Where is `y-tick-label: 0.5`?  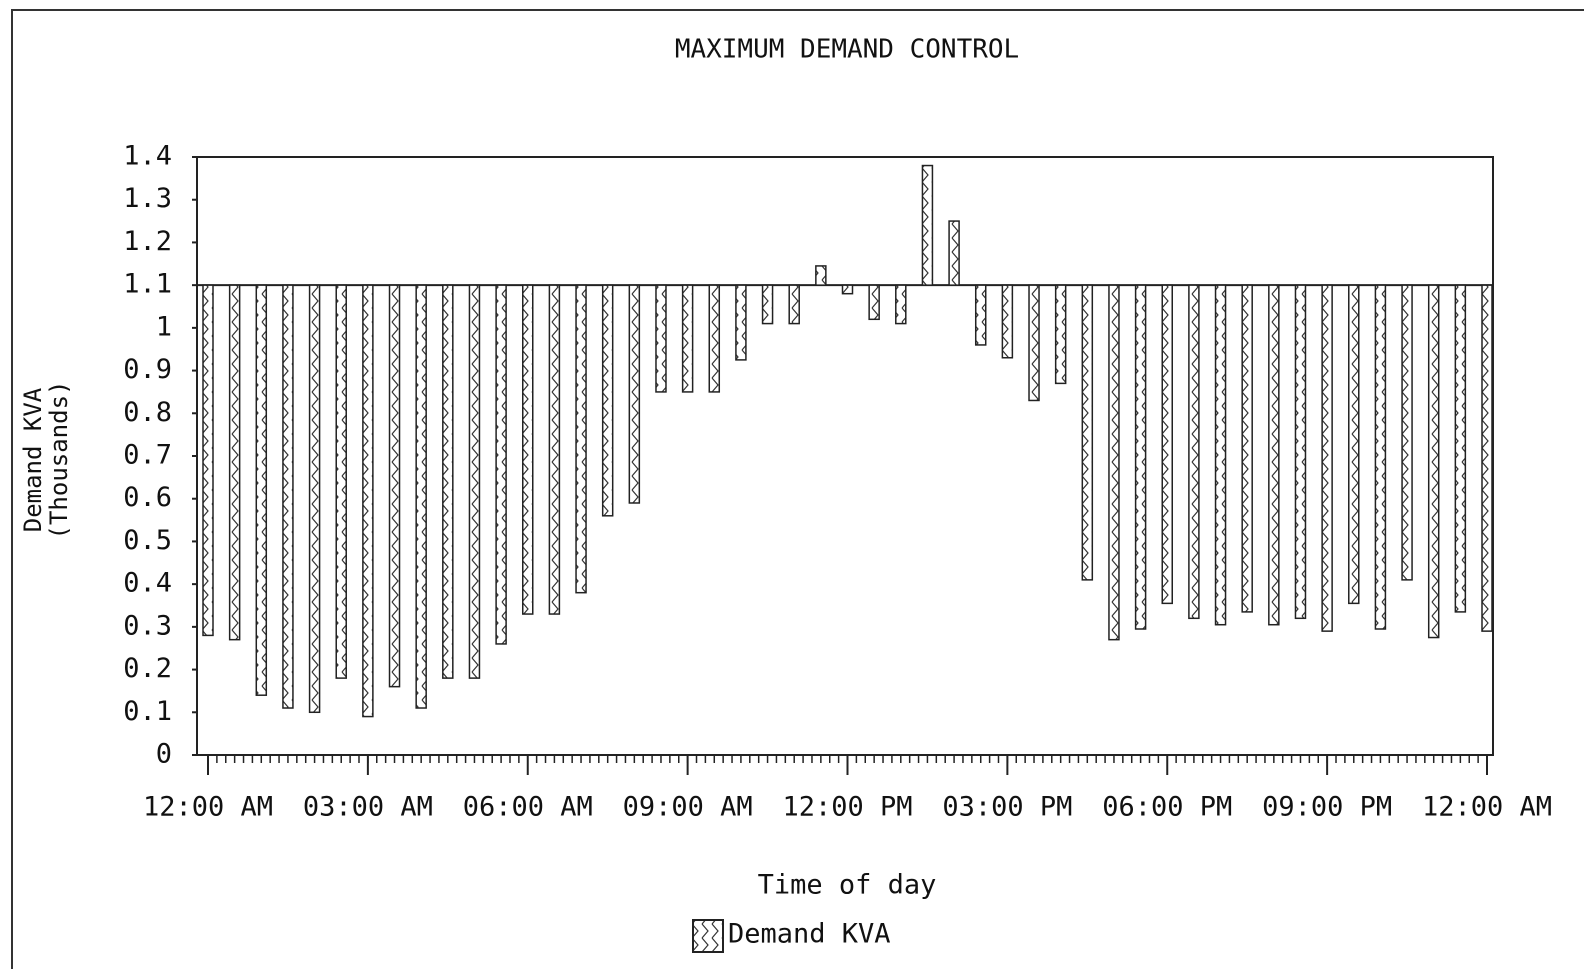 y-tick-label: 0.5 is located at coordinates (147, 540).